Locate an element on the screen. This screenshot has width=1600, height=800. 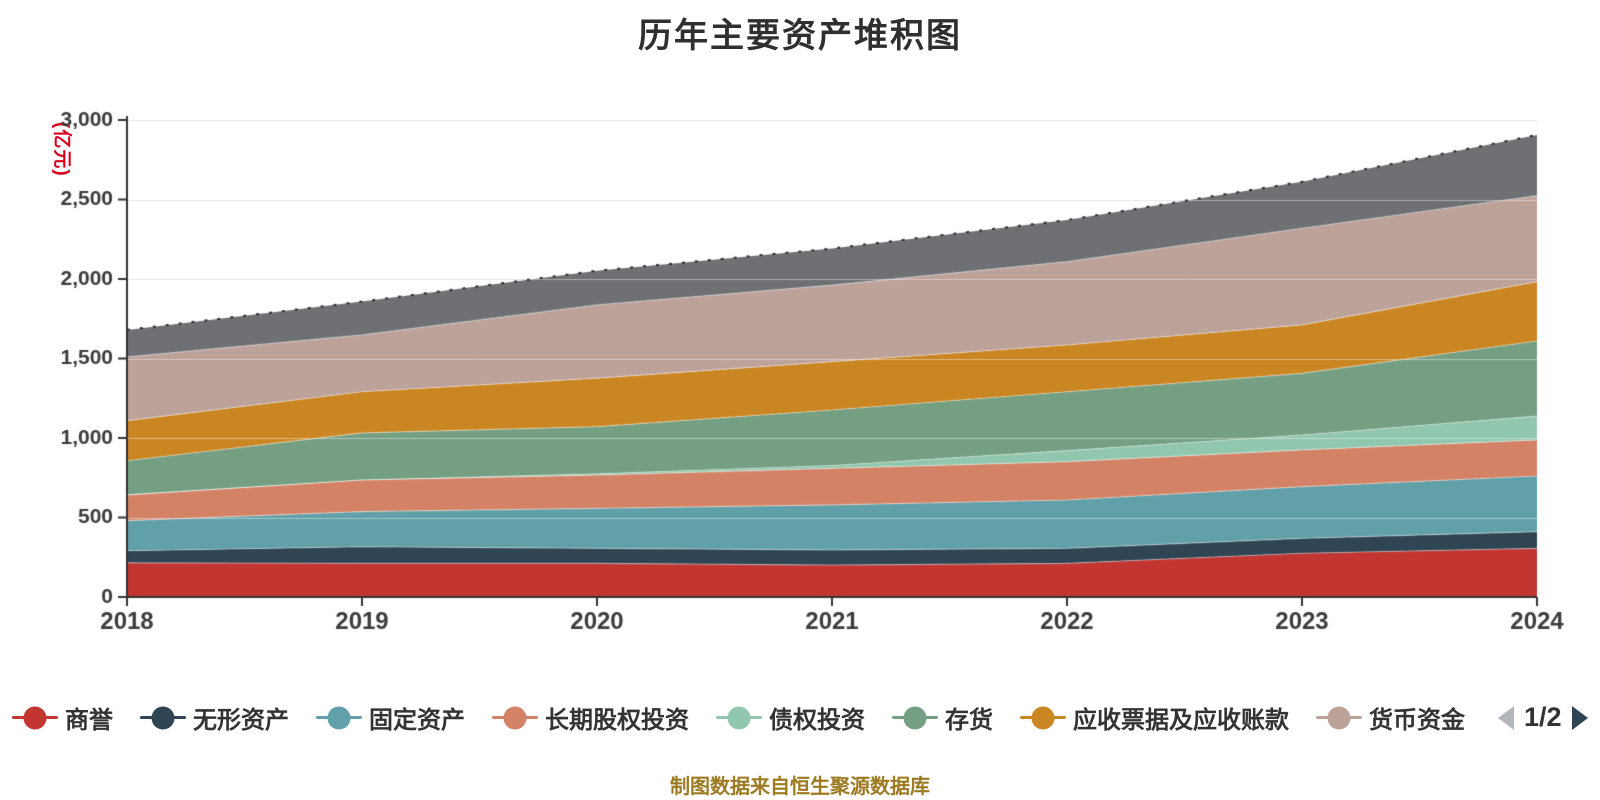
legend-prev-icon is located at coordinates (1506, 717).